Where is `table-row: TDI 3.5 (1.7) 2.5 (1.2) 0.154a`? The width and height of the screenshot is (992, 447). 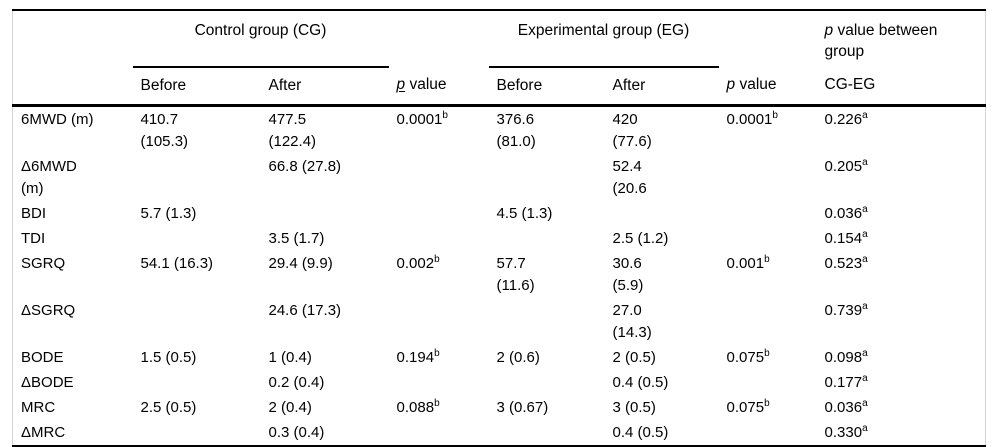 table-row: TDI 3.5 (1.7) 2.5 (1.2) 0.154a is located at coordinates (499, 238).